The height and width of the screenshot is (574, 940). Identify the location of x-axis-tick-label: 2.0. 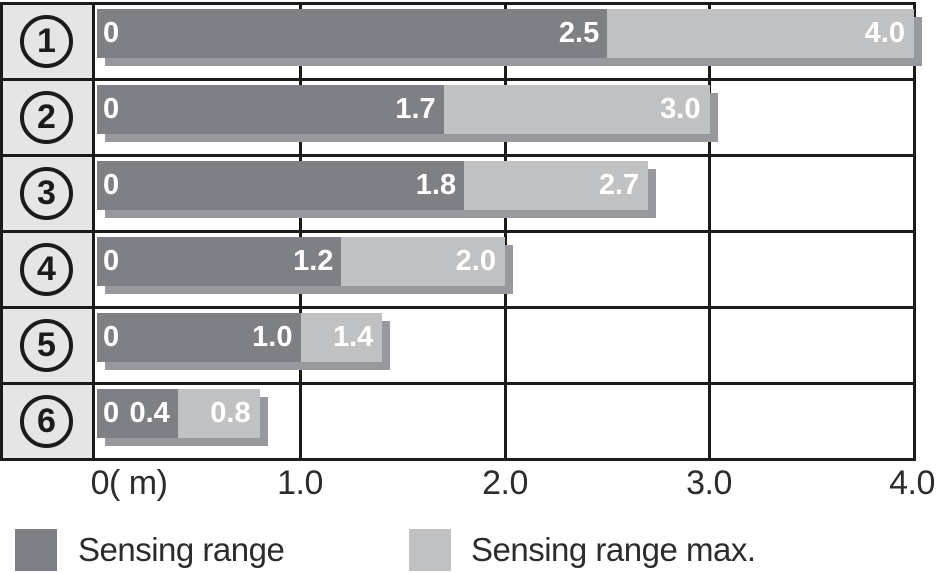
(505, 483).